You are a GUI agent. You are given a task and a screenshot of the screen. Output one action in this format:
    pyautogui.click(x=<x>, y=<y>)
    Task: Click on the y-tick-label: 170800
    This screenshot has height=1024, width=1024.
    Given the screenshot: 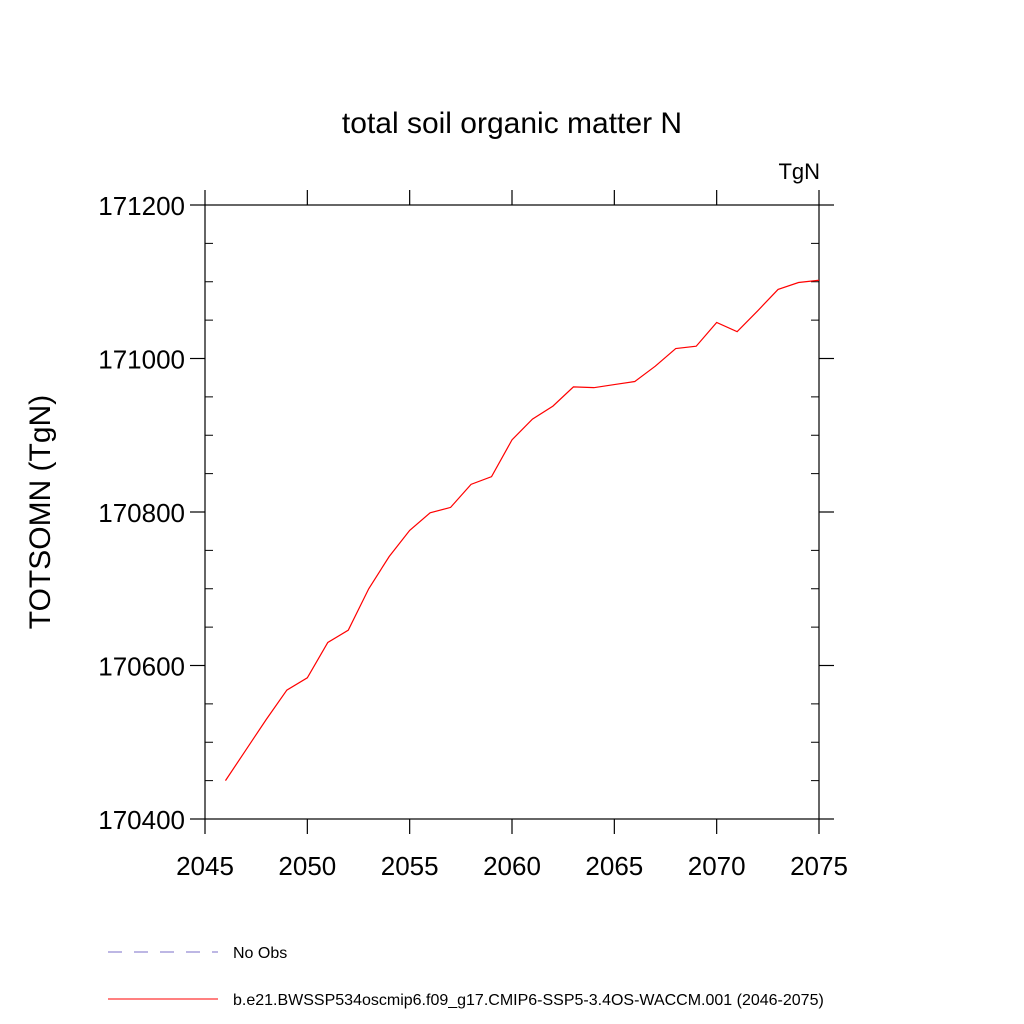 What is the action you would take?
    pyautogui.click(x=141, y=513)
    